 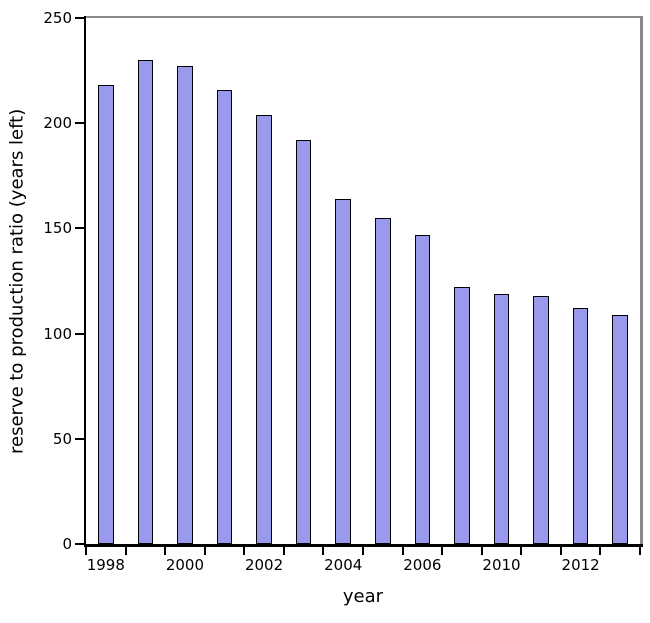 I want to click on bar-2005, so click(x=383, y=380).